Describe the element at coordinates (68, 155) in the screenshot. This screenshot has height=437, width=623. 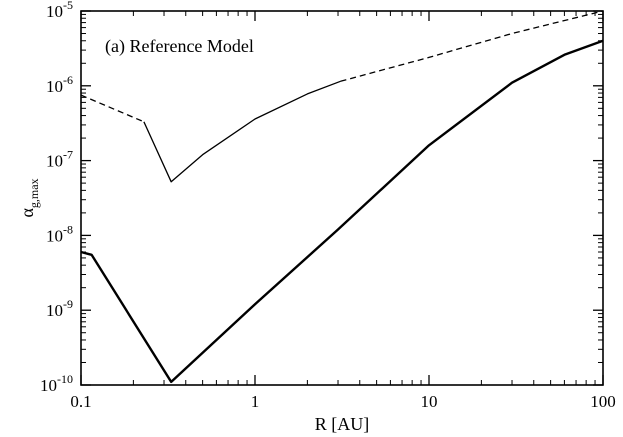
I see `y-tick-exponent: -7` at that location.